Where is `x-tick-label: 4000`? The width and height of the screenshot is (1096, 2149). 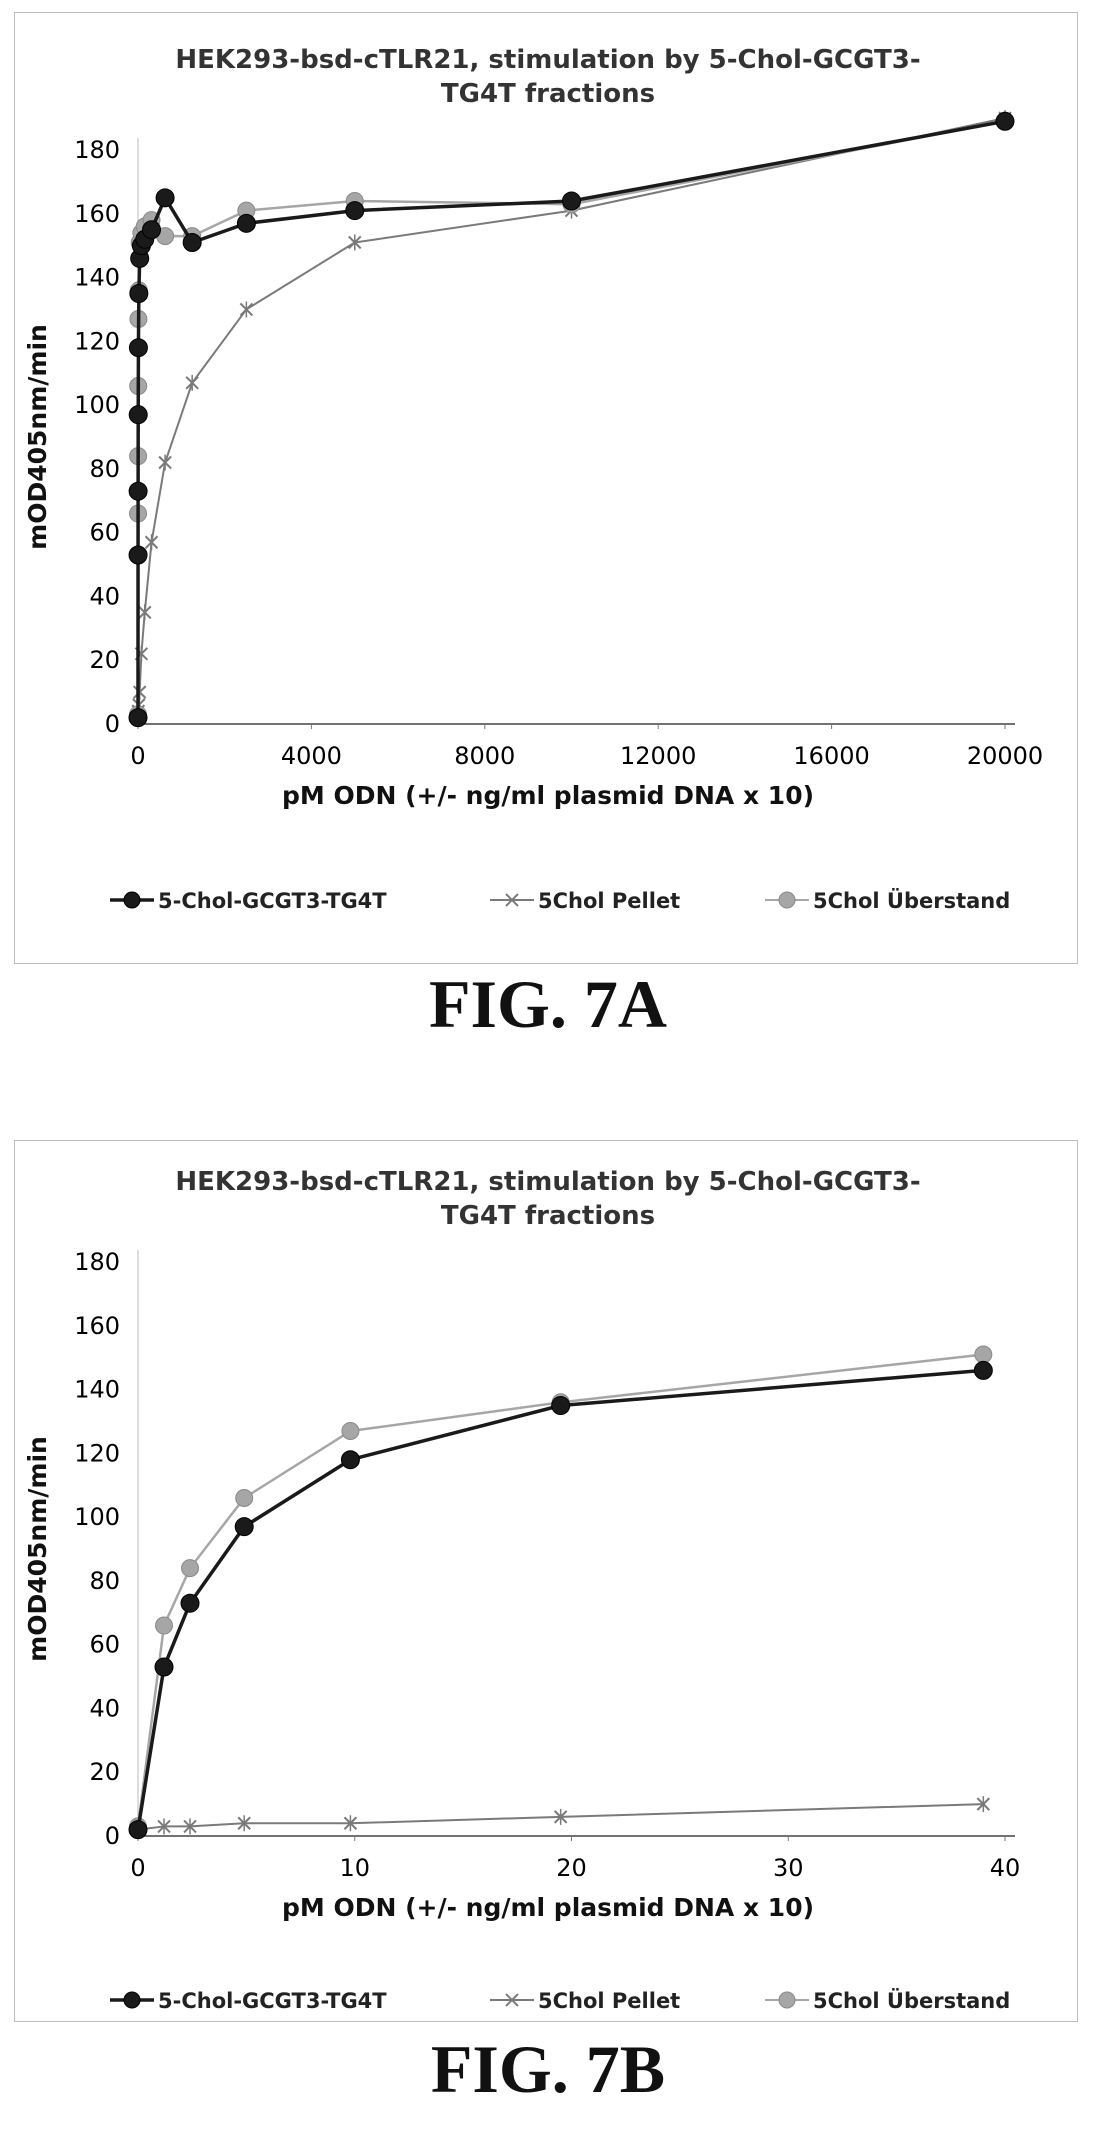 x-tick-label: 4000 is located at coordinates (311, 756).